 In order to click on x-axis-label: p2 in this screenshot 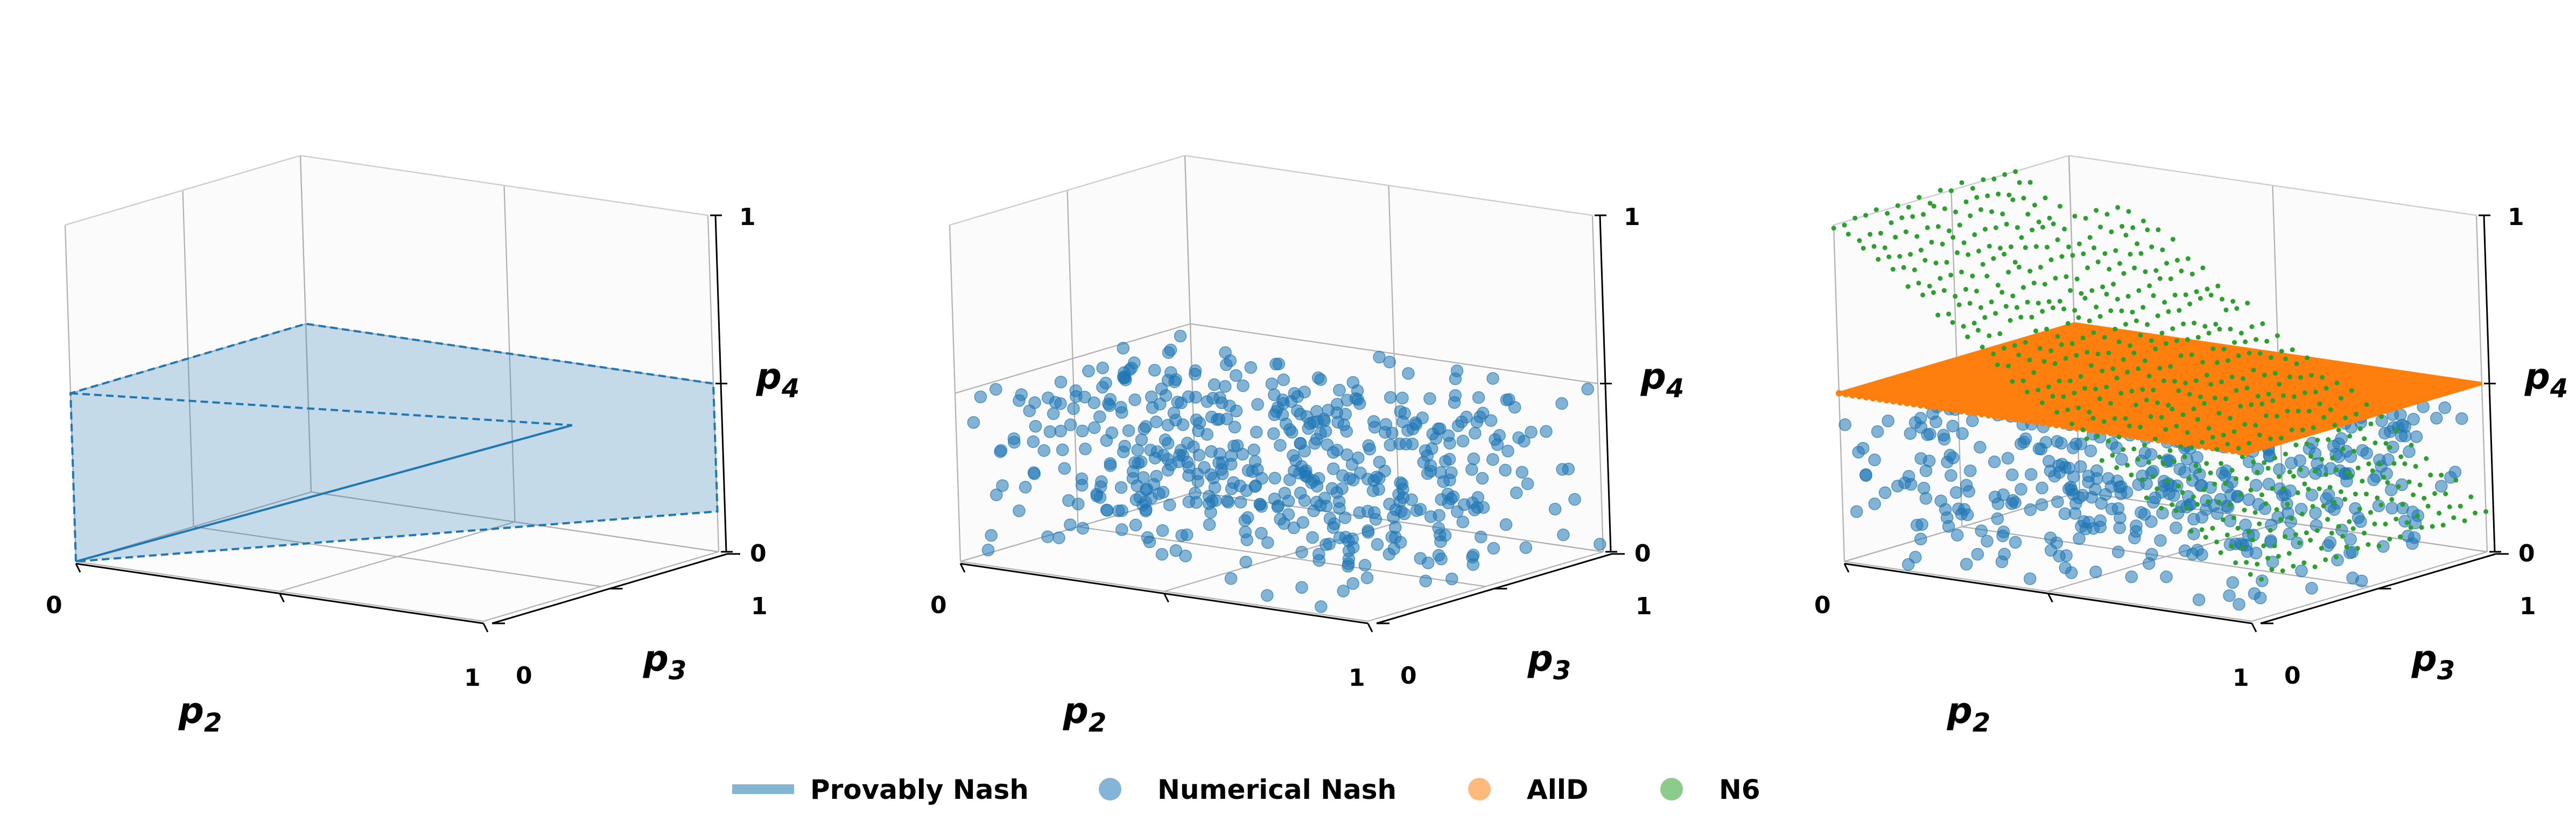, I will do `click(1969, 714)`.